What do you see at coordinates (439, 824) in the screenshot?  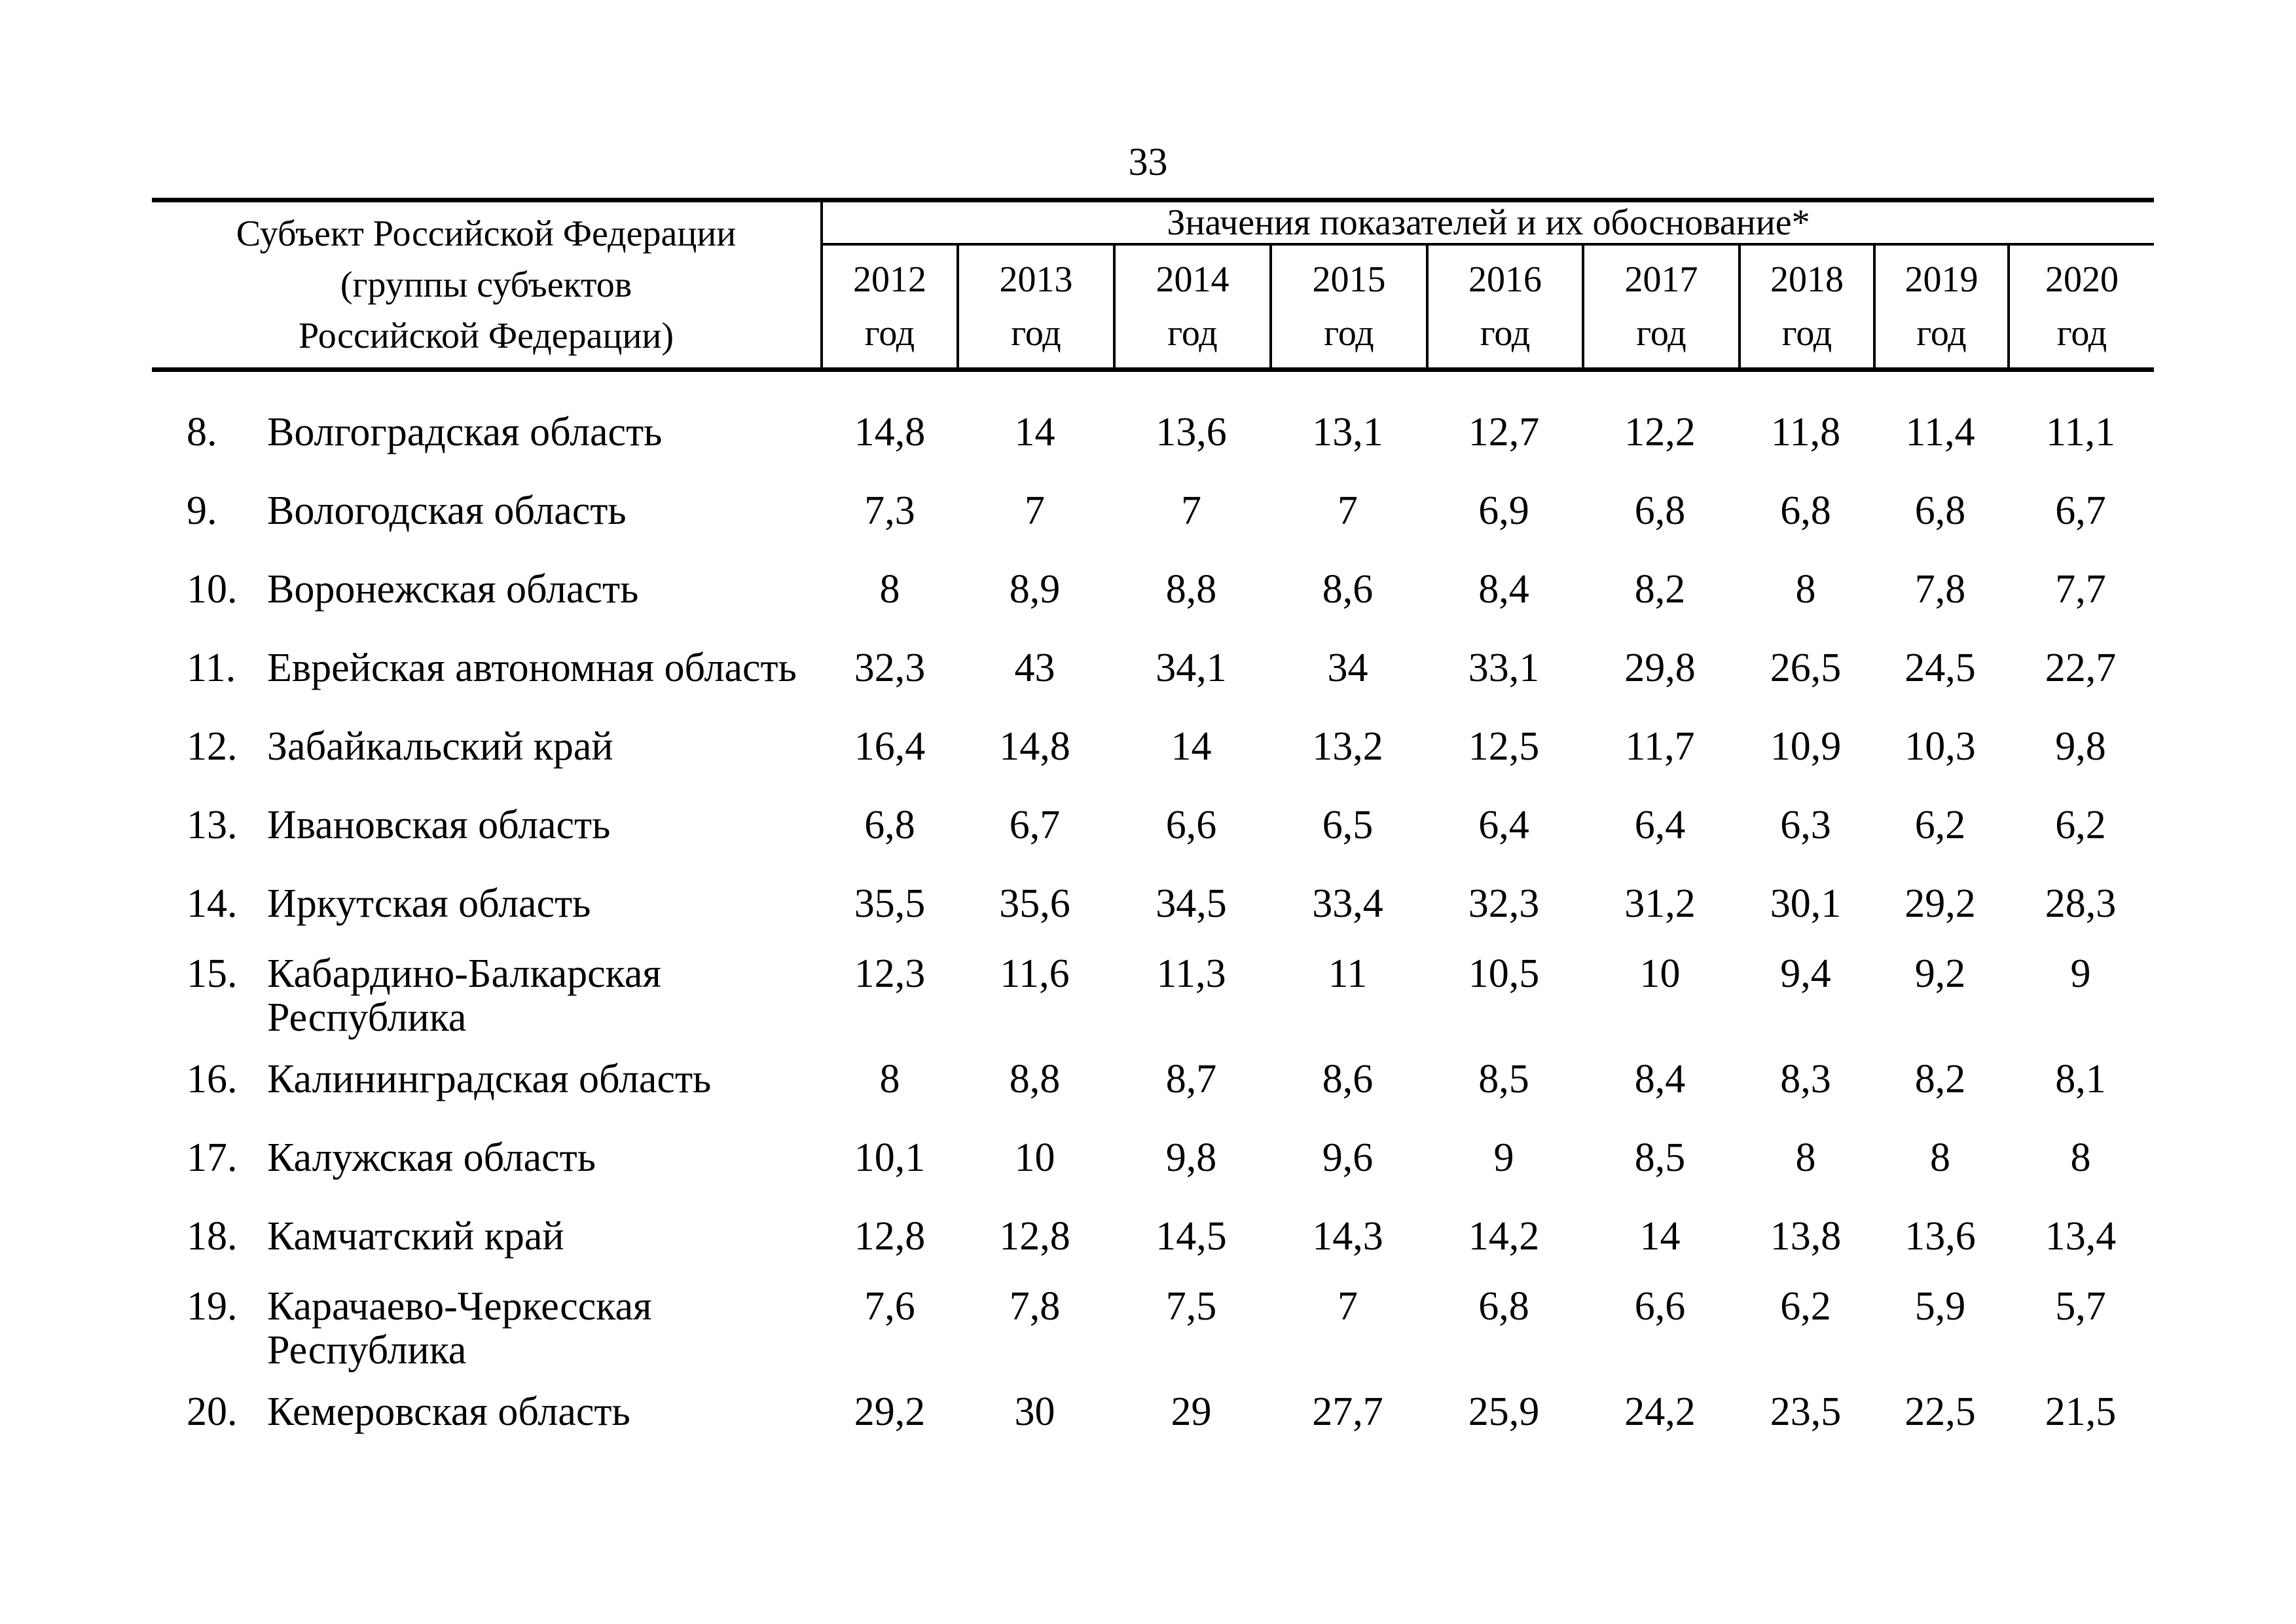 I see `region-name: Ивановская область` at bounding box center [439, 824].